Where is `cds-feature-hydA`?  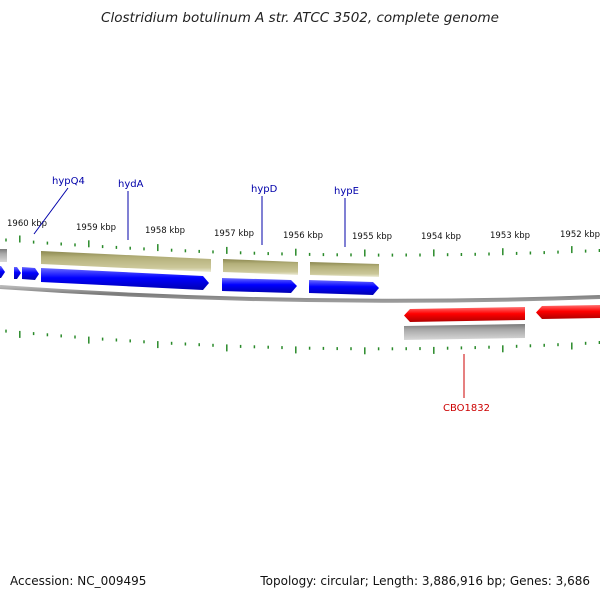
cds-feature-hydA is located at coordinates (126, 261).